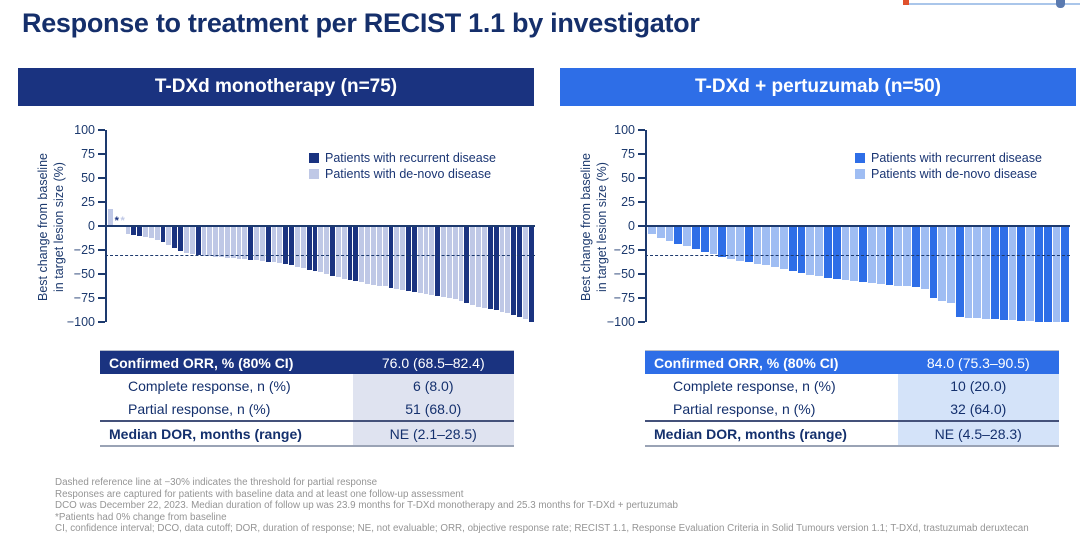 The width and height of the screenshot is (1080, 535). What do you see at coordinates (994, 4) in the screenshot?
I see `logo-underline-fragment` at bounding box center [994, 4].